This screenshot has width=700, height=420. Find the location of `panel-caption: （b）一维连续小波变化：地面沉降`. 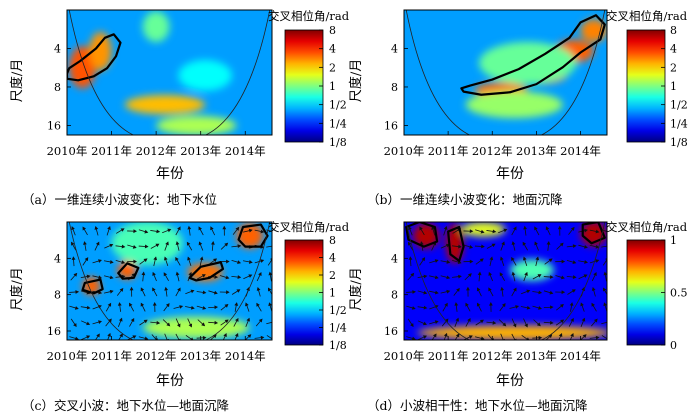

panel-caption: （b）一维连续小波变化：地面沉降 is located at coordinates (465, 199).